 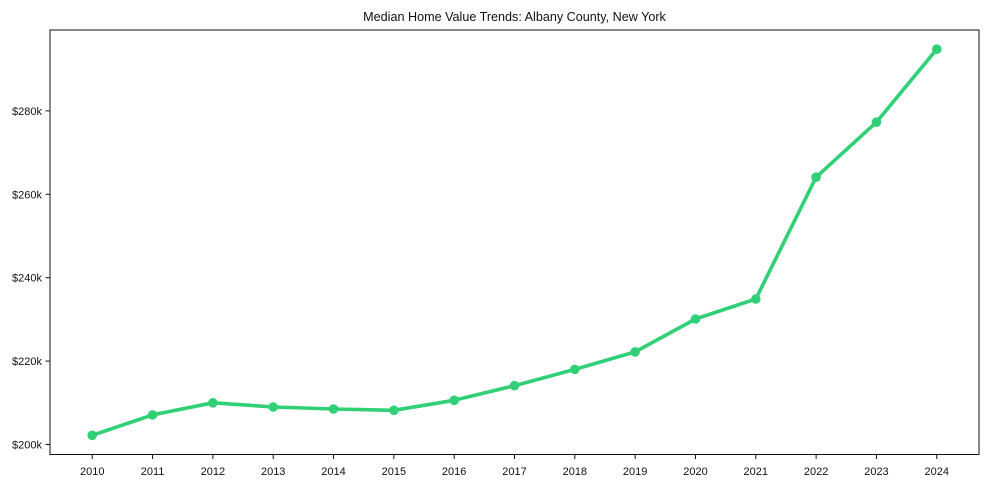 What do you see at coordinates (92, 435) in the screenshot?
I see `data-point-2010` at bounding box center [92, 435].